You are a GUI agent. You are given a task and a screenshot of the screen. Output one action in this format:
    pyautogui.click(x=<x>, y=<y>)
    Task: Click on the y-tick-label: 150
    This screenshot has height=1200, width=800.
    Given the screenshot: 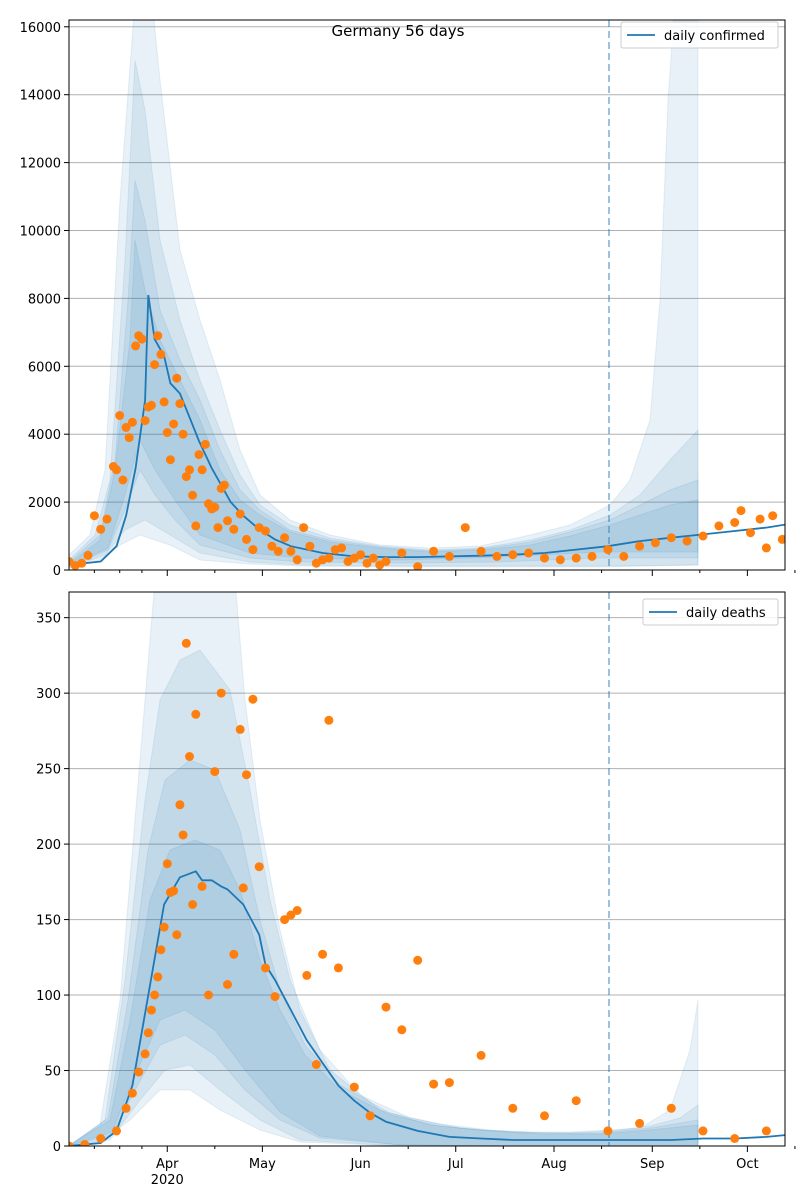 What is the action you would take?
    pyautogui.click(x=48, y=921)
    